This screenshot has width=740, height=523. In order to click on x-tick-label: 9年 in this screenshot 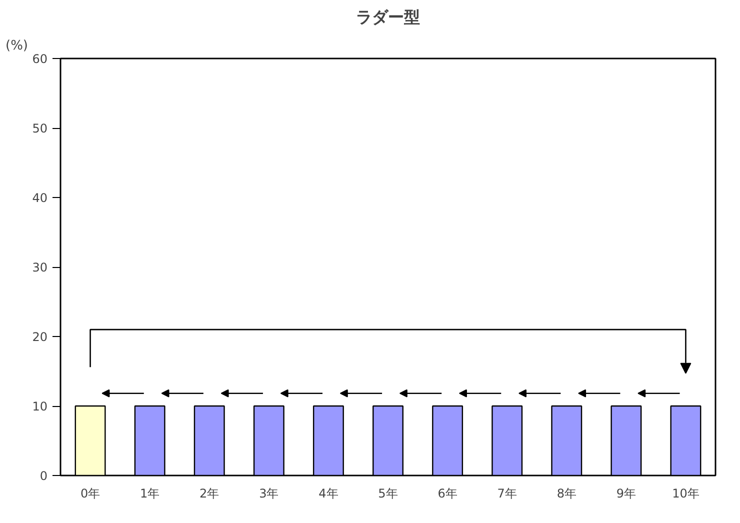, I will do `click(626, 493)`.